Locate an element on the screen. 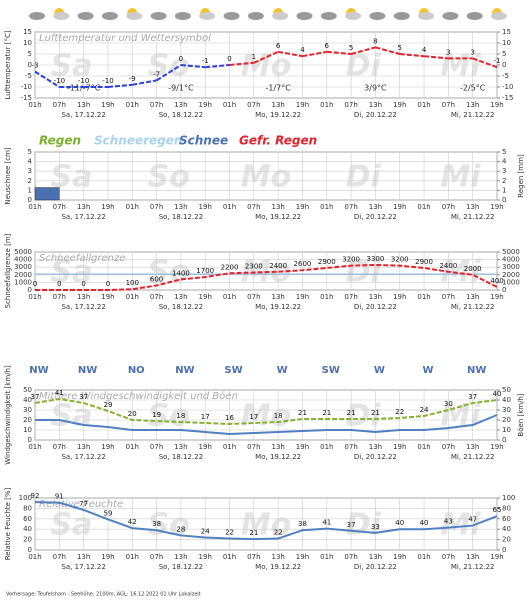 This screenshot has width=527, height=600. value-label: 3 is located at coordinates (448, 52).